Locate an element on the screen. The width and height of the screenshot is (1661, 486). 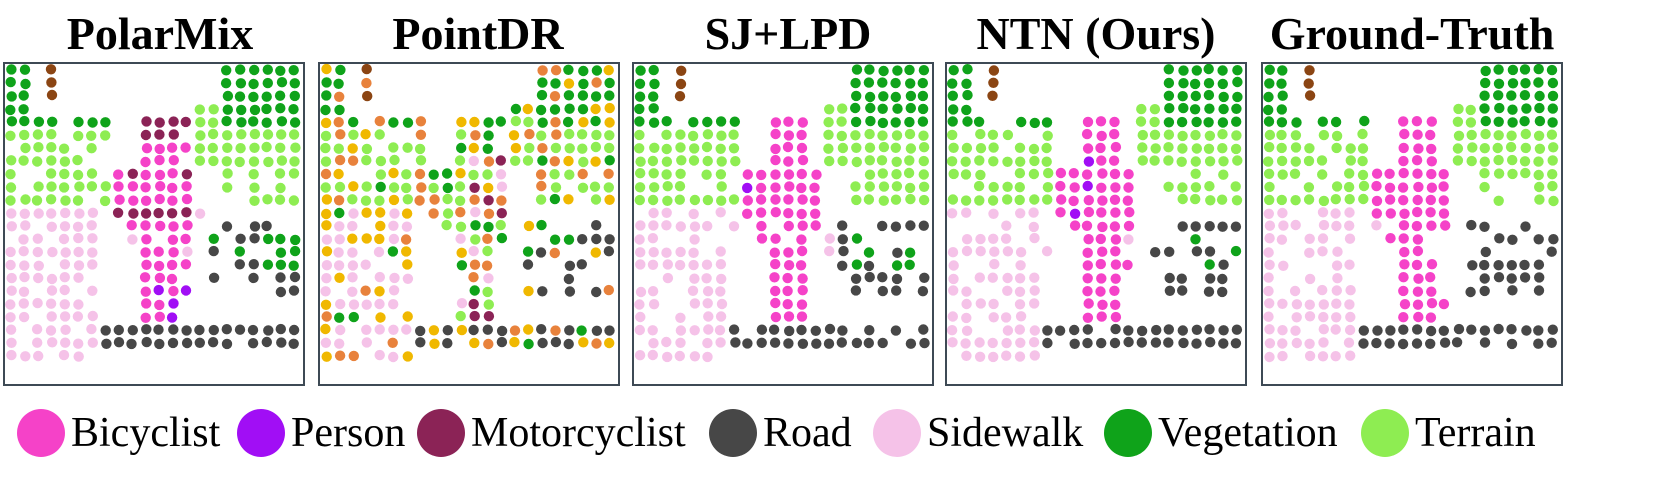
motorcyclist-swatch-icon is located at coordinates (441, 433).